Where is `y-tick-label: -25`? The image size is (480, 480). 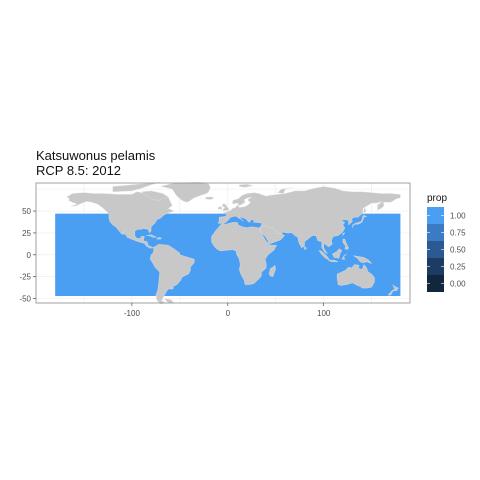 y-tick-label: -25 is located at coordinates (25, 277).